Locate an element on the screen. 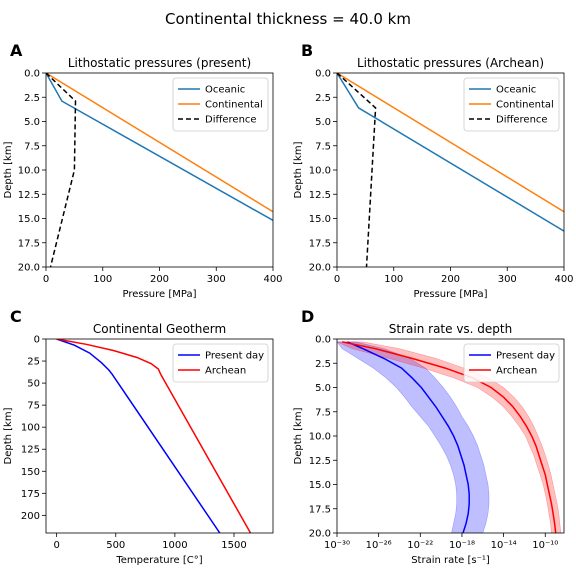  x-tick-label: 10⁻¹⁴ is located at coordinates (504, 545).